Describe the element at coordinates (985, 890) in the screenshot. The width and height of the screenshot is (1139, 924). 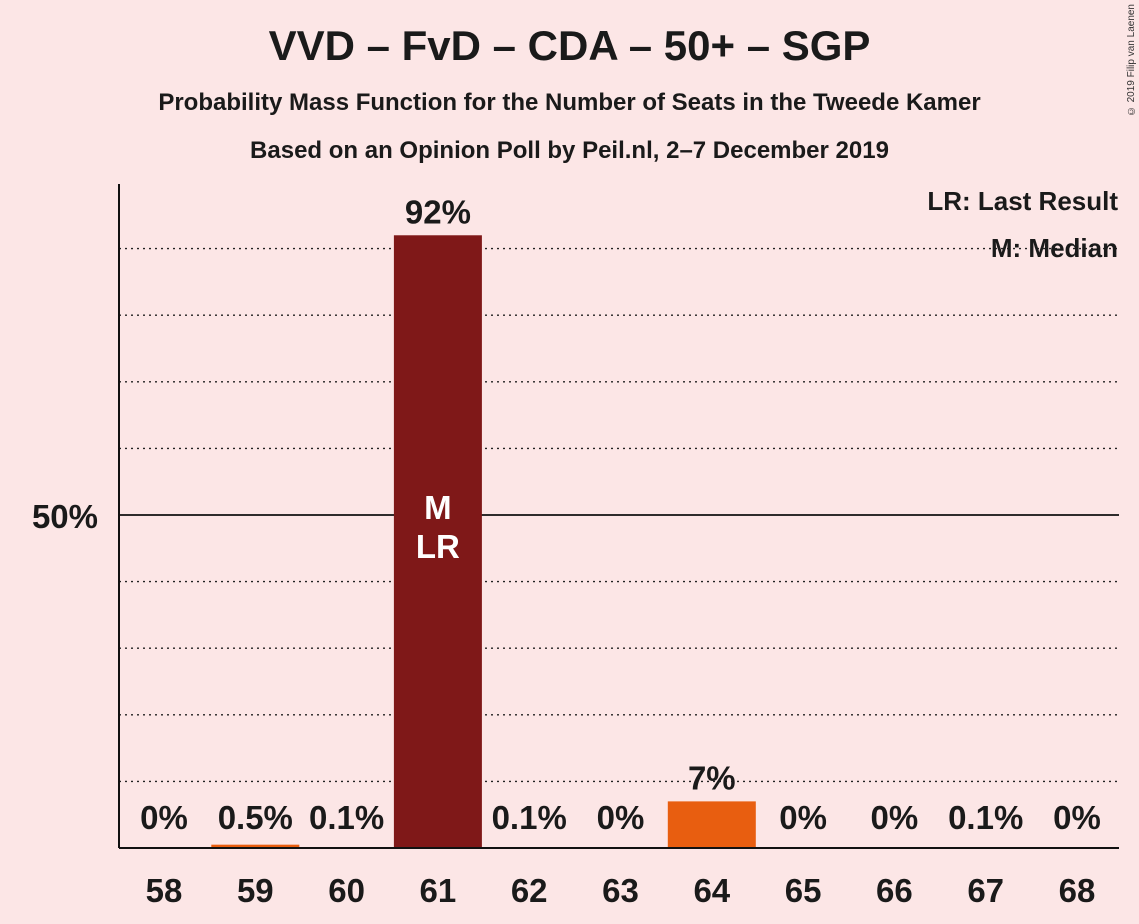
I see `x-tick-label: 67` at that location.